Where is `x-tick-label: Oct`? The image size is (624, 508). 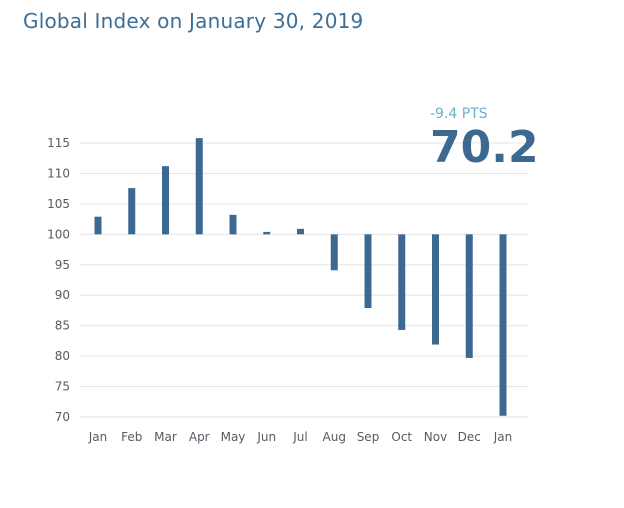 x-tick-label: Oct is located at coordinates (401, 437).